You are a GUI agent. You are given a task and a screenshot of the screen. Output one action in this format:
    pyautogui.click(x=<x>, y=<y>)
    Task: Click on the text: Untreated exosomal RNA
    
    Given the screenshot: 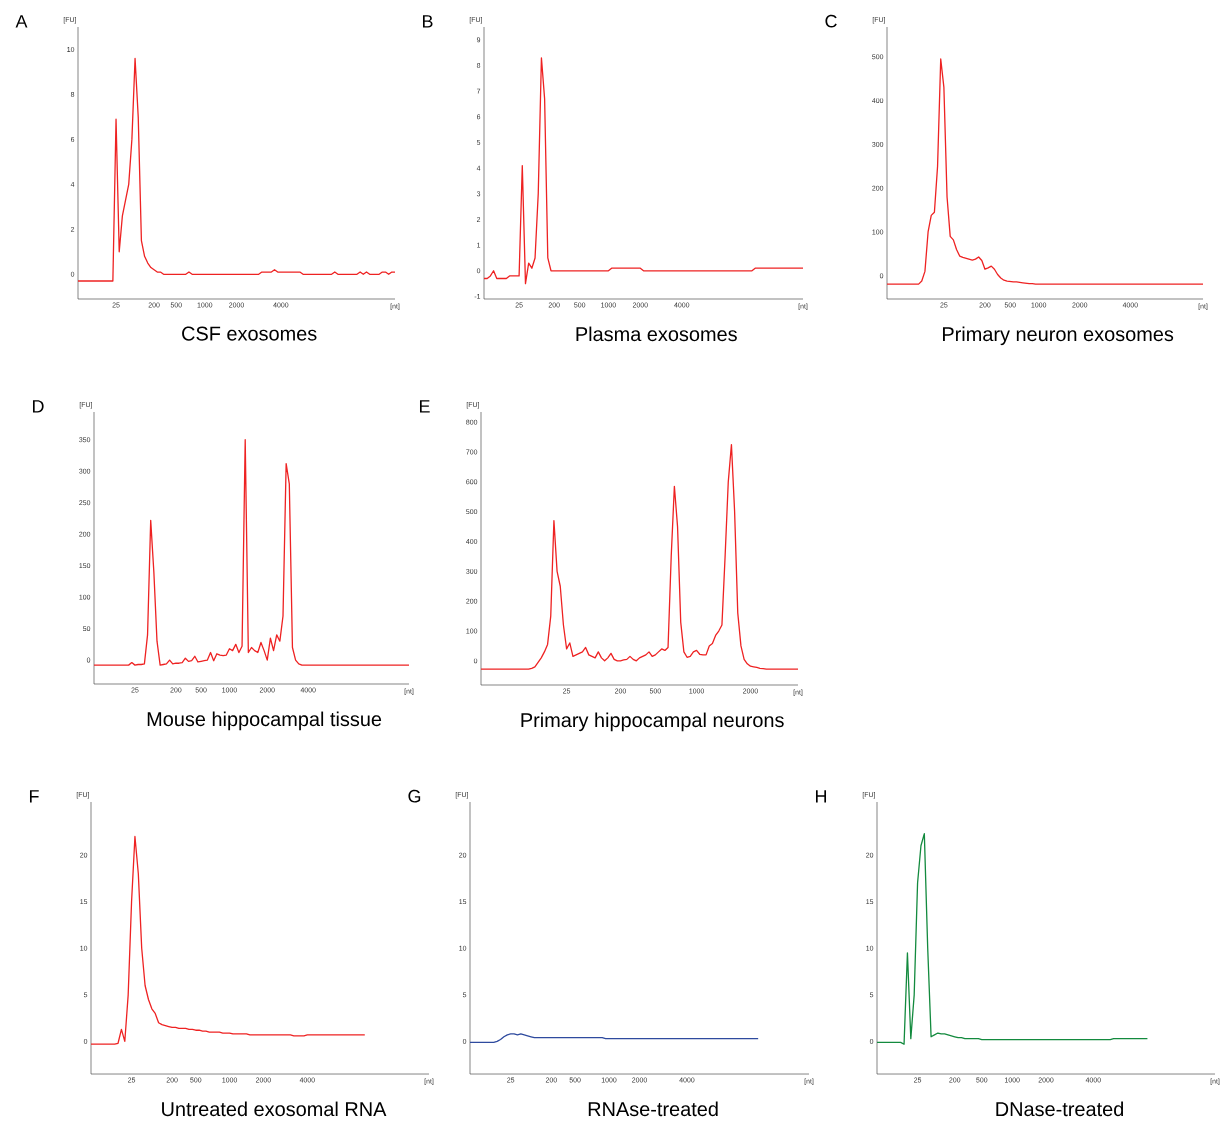 What is the action you would take?
    pyautogui.click(x=274, y=1109)
    